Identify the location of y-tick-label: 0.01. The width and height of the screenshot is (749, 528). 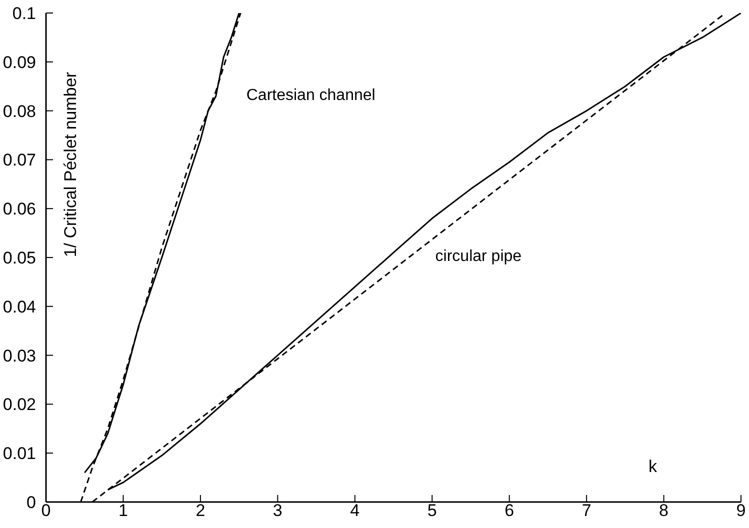
(19, 454).